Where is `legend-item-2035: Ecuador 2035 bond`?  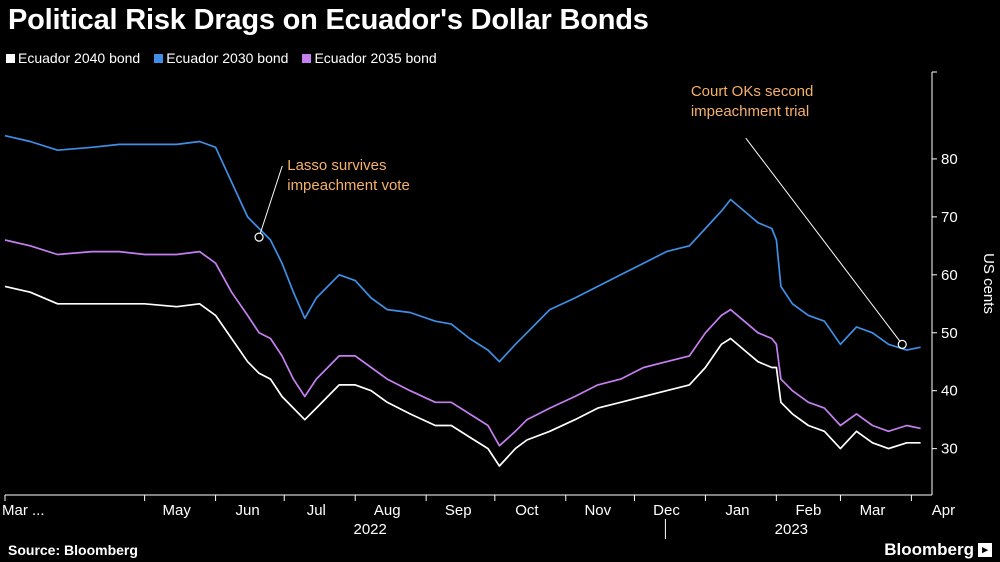
legend-item-2035: Ecuador 2035 bond is located at coordinates (369, 58).